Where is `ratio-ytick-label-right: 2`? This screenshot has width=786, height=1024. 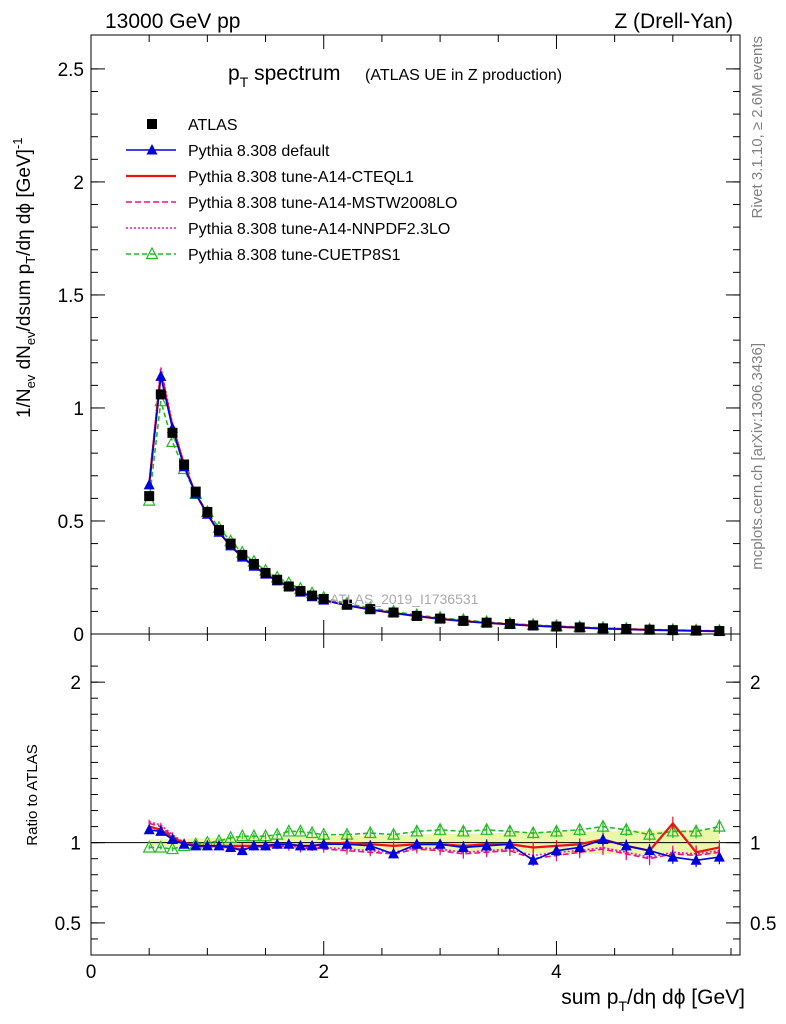
ratio-ytick-label-right: 2 is located at coordinates (755, 683).